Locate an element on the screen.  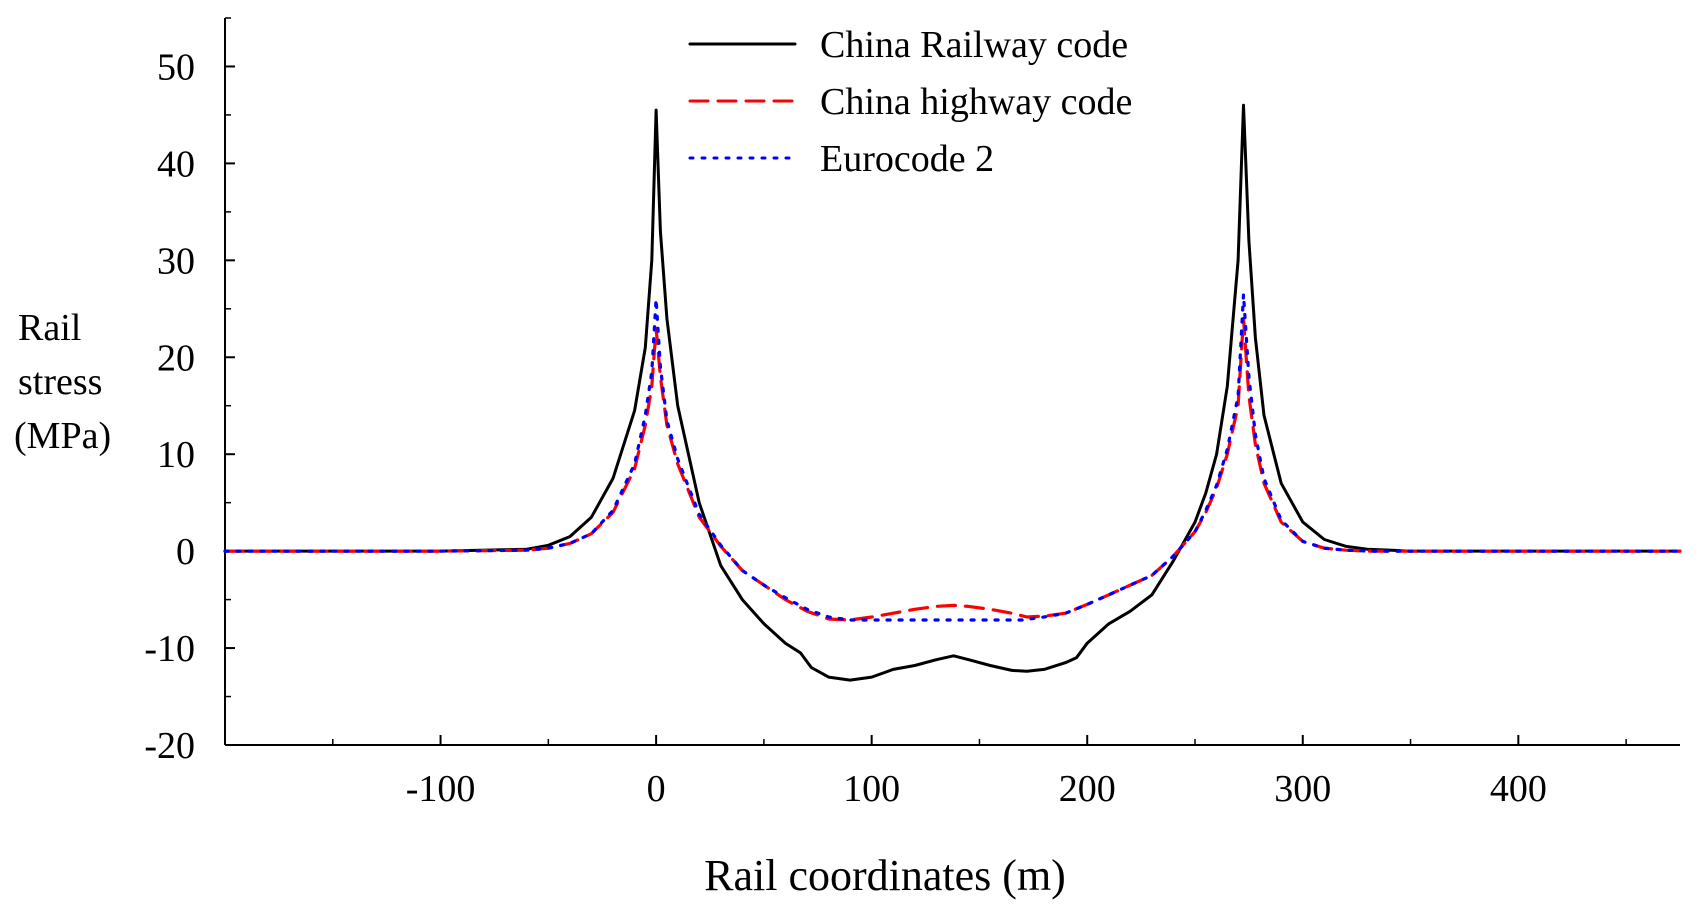
y-axis-title: Rail stress (MPa) is located at coordinates (62, 382).